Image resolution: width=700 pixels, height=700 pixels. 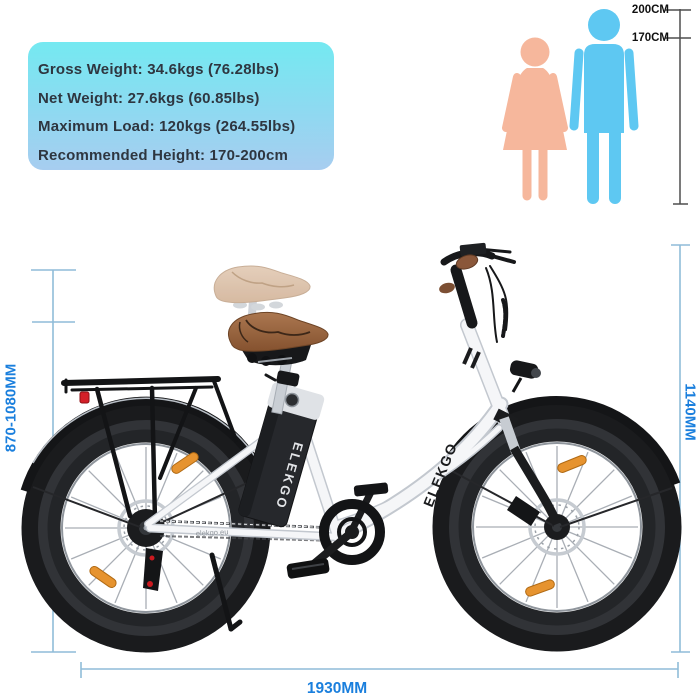 What do you see at coordinates (485, 372) in the screenshot?
I see `head-tube` at bounding box center [485, 372].